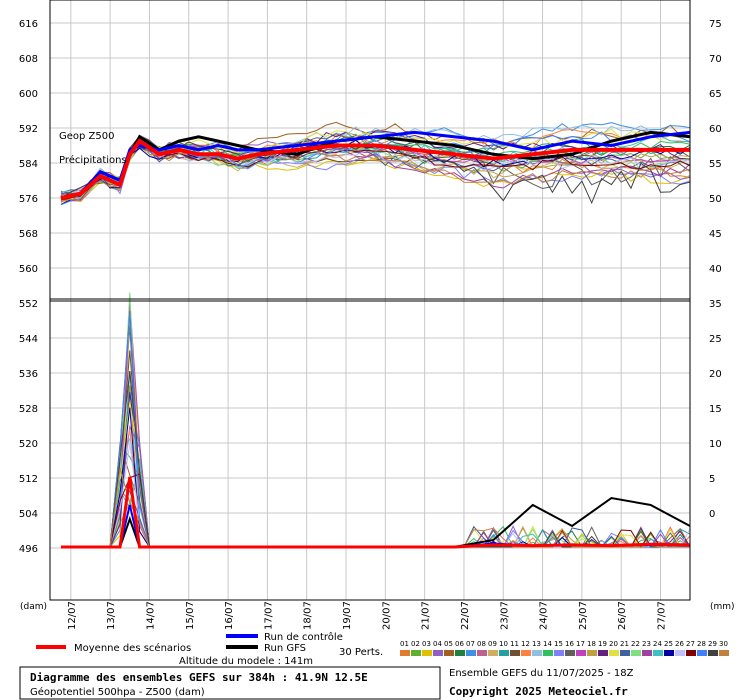 The image size is (740, 700). I want to click on pert-number: 13, so click(536, 644).